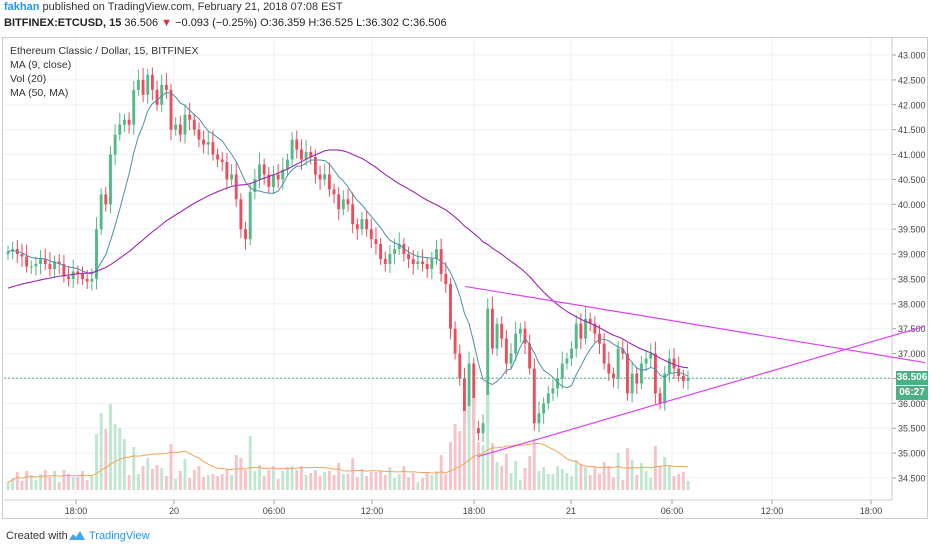 The image size is (932, 550). I want to click on y-tick-label: 38.500, so click(912, 279).